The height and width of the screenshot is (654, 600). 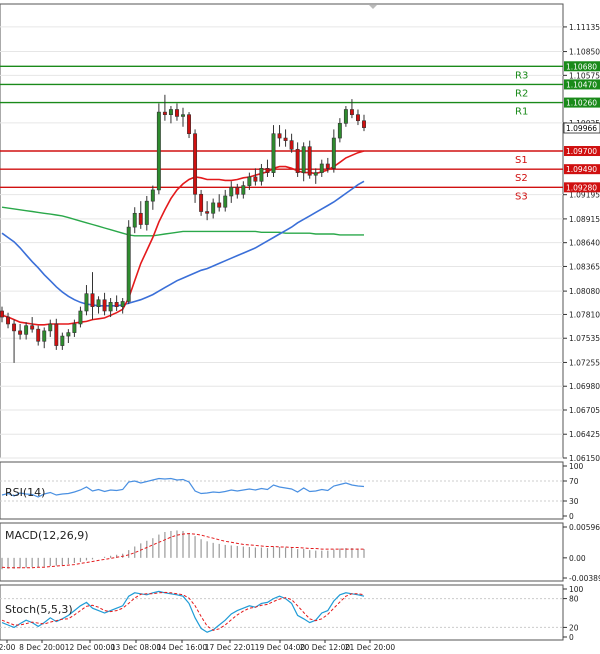 I want to click on level-name-s2: S2, so click(x=521, y=178).